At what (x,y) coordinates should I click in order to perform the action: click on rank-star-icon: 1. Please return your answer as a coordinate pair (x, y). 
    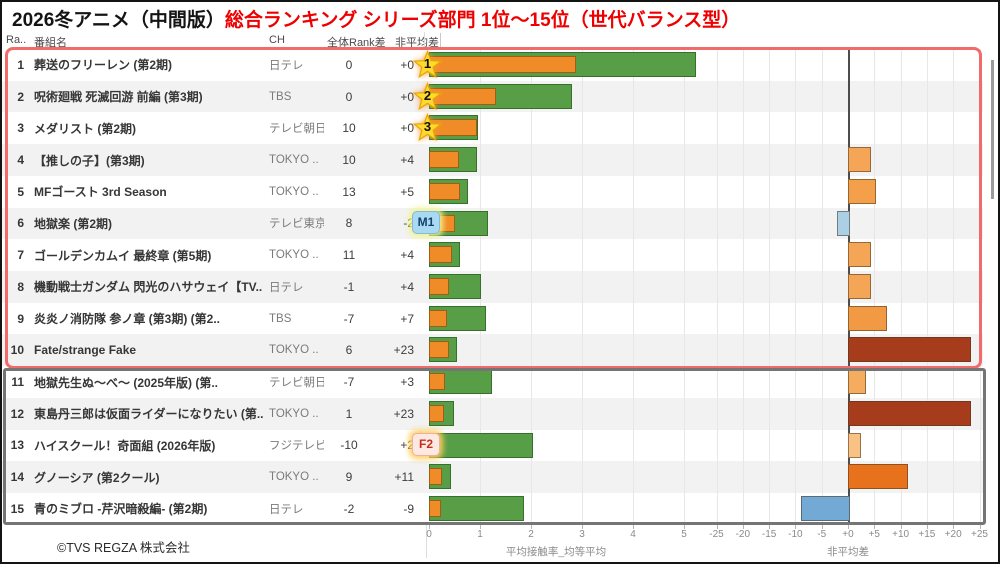
    Looking at the image, I should click on (427, 64).